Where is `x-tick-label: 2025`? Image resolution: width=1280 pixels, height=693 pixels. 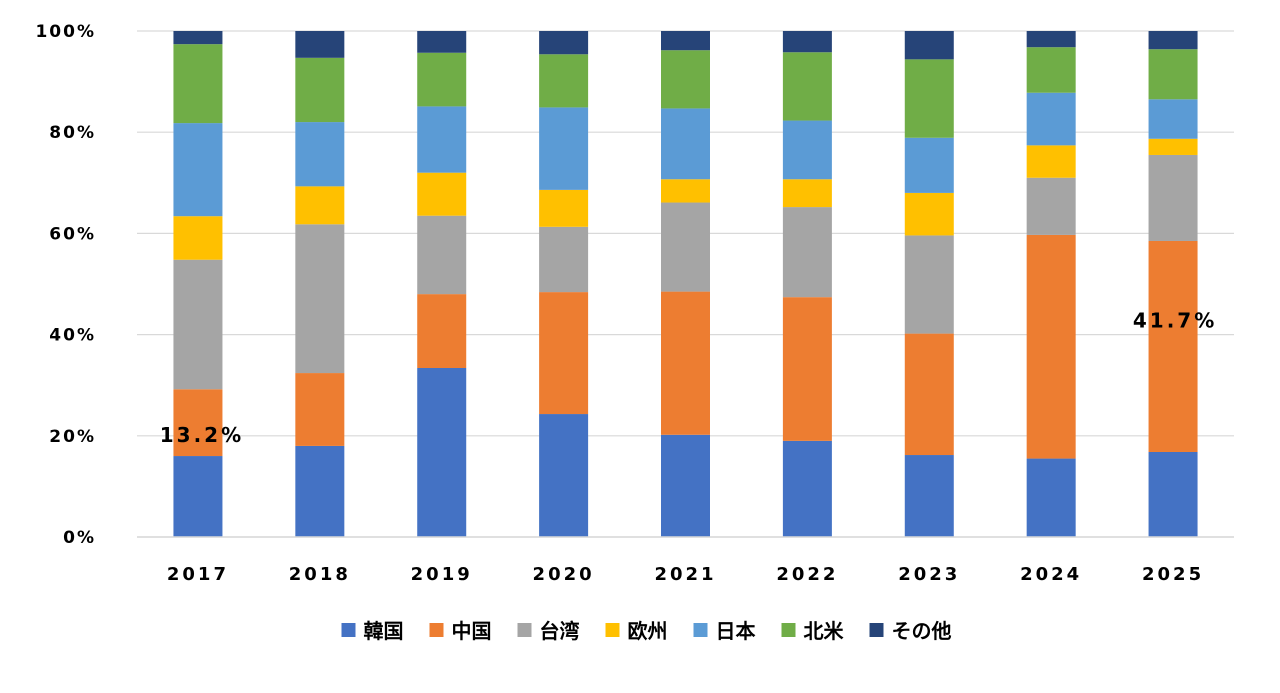
x-tick-label: 2025 is located at coordinates (1173, 574).